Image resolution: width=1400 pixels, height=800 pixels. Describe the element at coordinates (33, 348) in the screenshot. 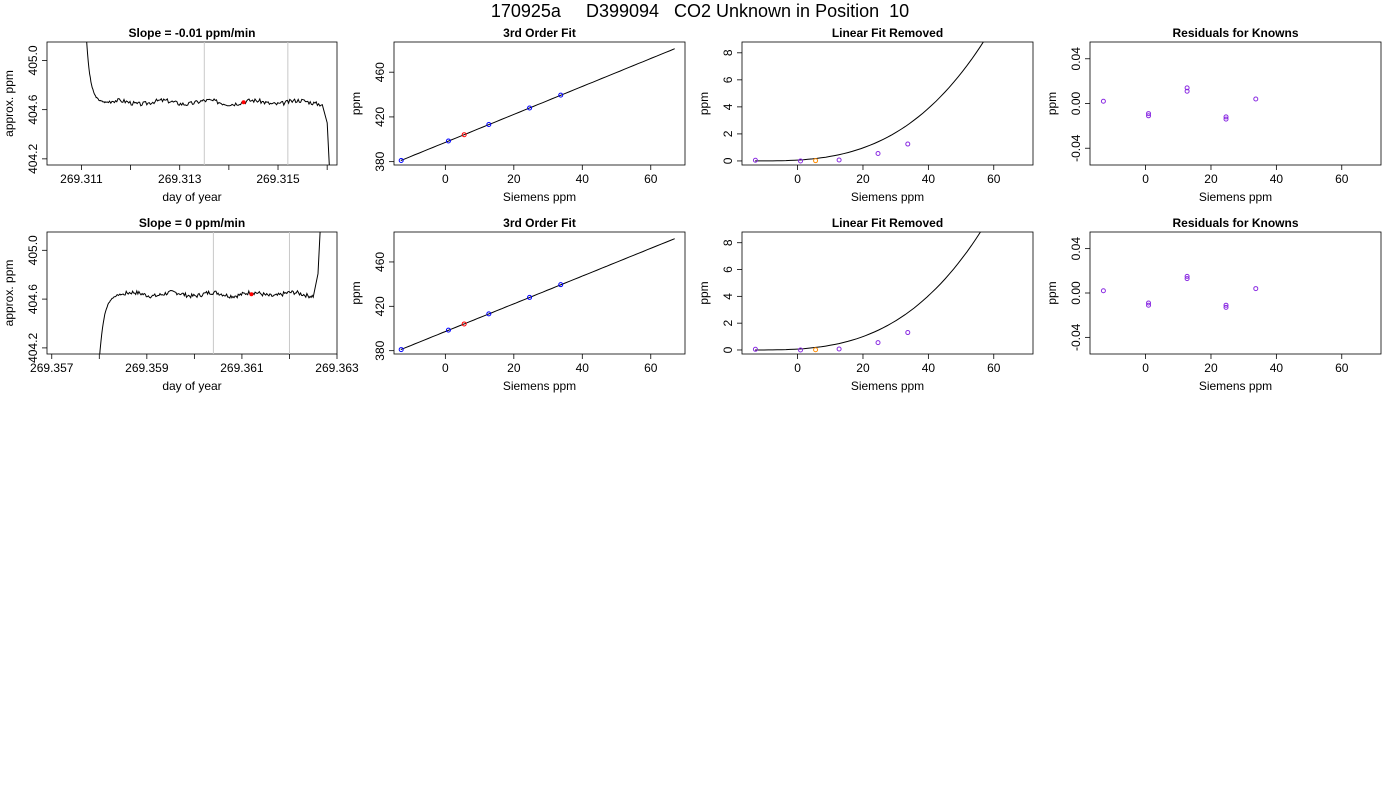

I see `y-tick-label: 404.2` at that location.